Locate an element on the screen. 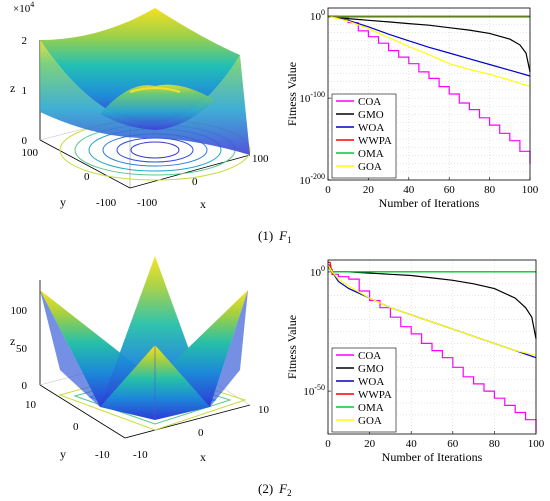 The width and height of the screenshot is (550, 501). f2-legend-label: GOA is located at coordinates (370, 421).